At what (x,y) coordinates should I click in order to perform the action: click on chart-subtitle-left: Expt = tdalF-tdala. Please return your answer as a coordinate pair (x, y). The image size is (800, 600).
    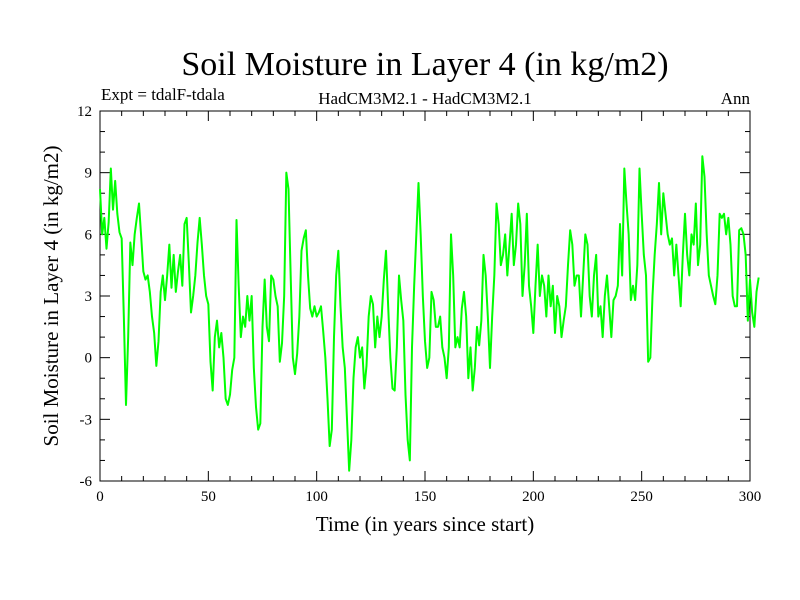
    Looking at the image, I should click on (163, 94).